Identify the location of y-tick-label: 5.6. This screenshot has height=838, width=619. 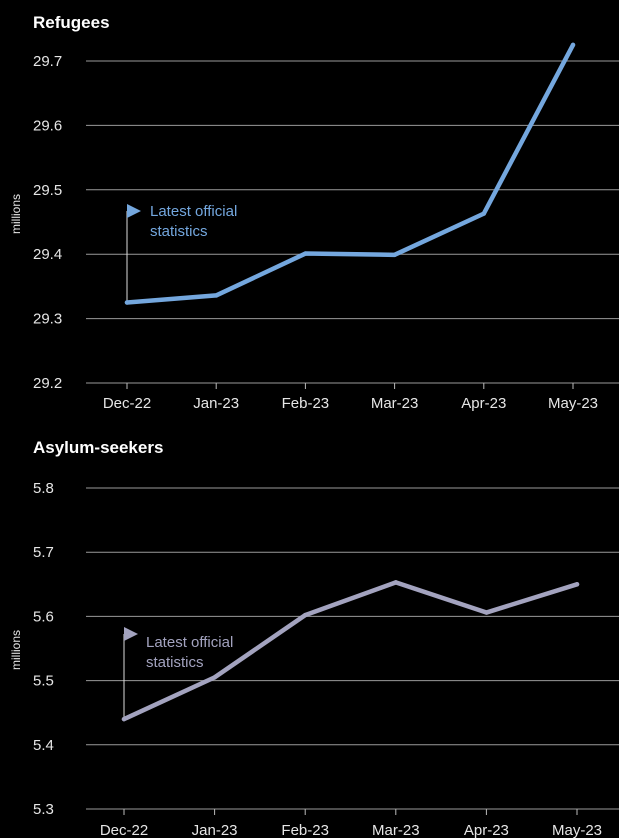
(43, 616).